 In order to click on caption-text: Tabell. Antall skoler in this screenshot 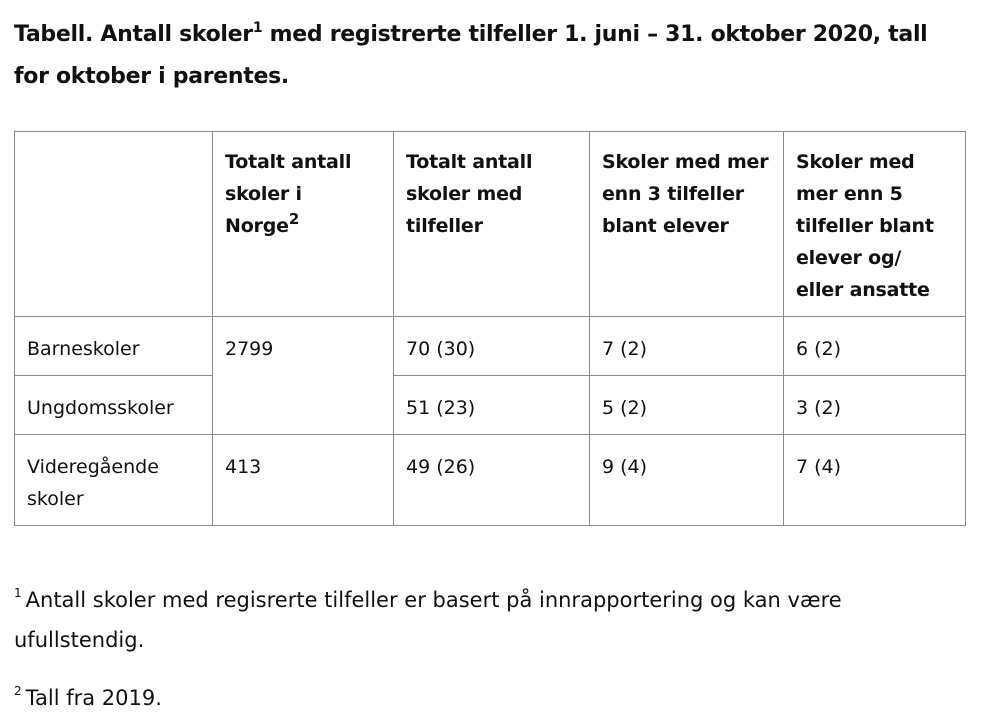, I will do `click(133, 34)`.